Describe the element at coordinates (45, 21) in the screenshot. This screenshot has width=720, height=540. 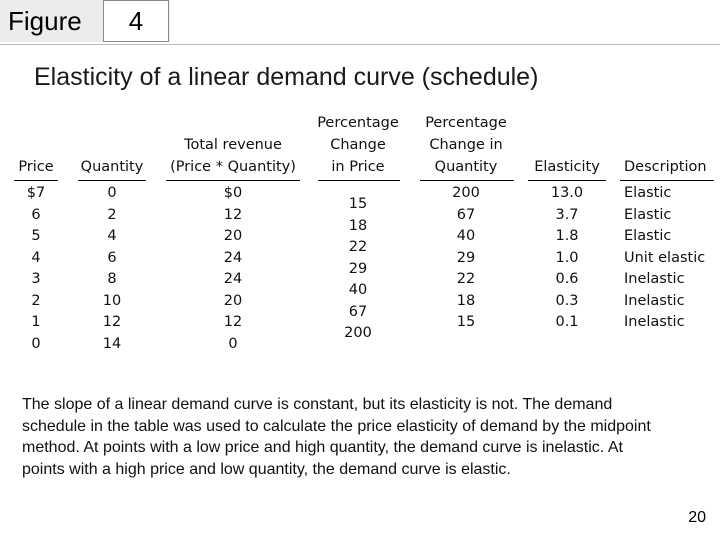
I see `figure-label: Figure` at that location.